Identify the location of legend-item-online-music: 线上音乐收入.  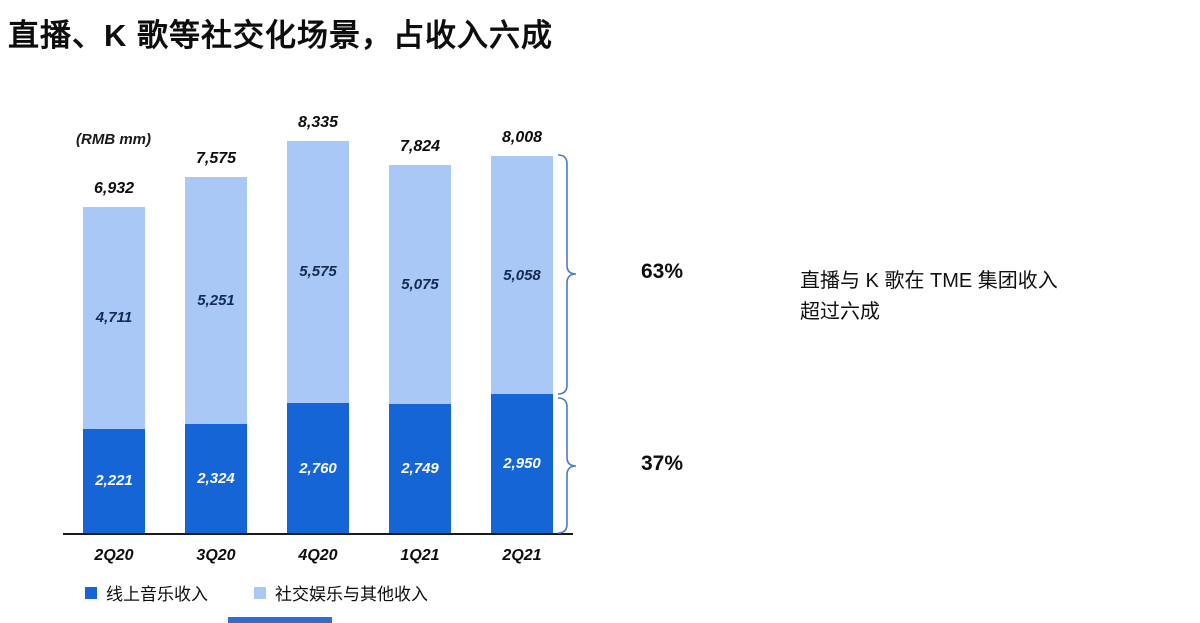
(146, 592).